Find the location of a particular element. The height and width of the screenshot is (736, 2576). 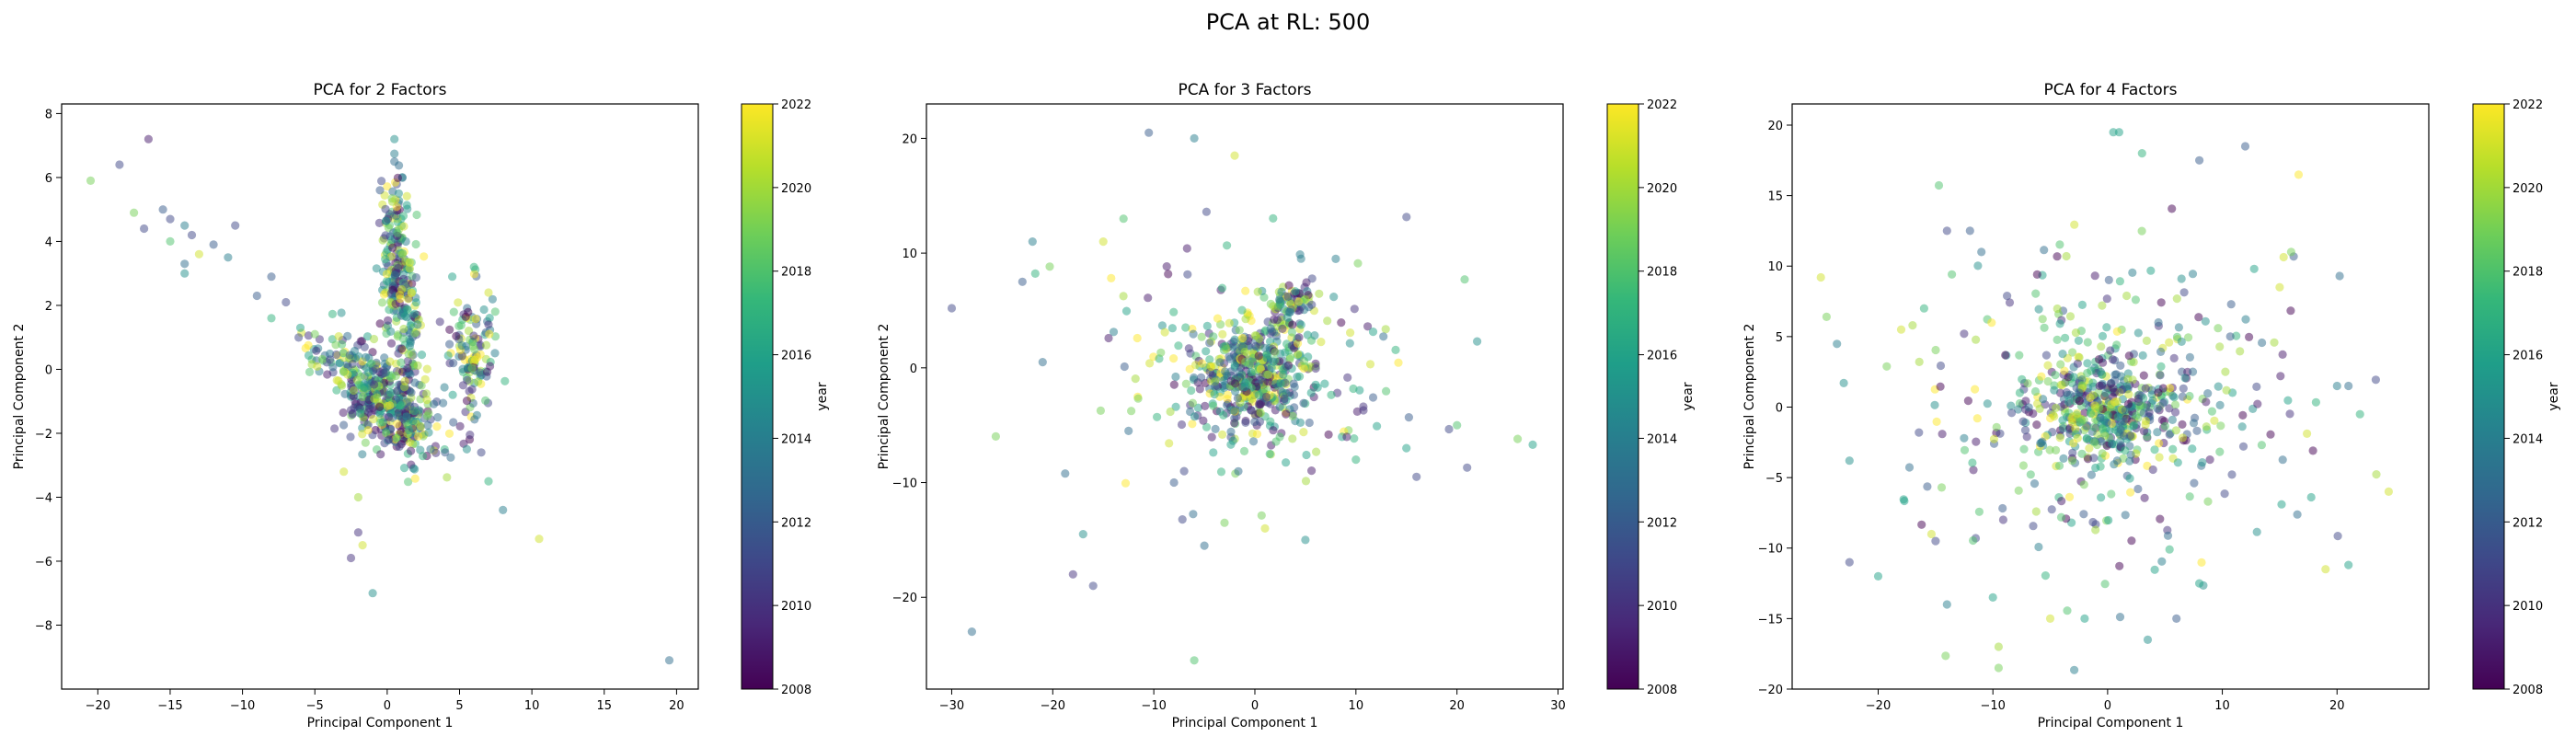

colorbar-tick-label: 2012 is located at coordinates (2528, 523).